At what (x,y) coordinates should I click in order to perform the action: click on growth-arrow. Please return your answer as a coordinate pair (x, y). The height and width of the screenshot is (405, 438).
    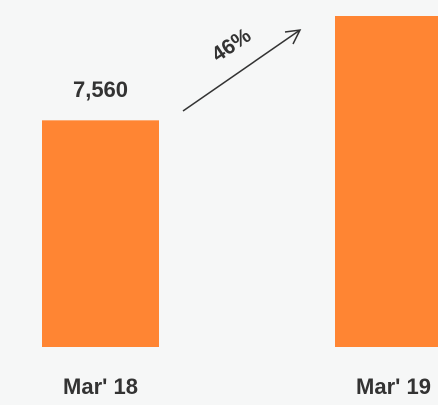
    Looking at the image, I should click on (241, 70).